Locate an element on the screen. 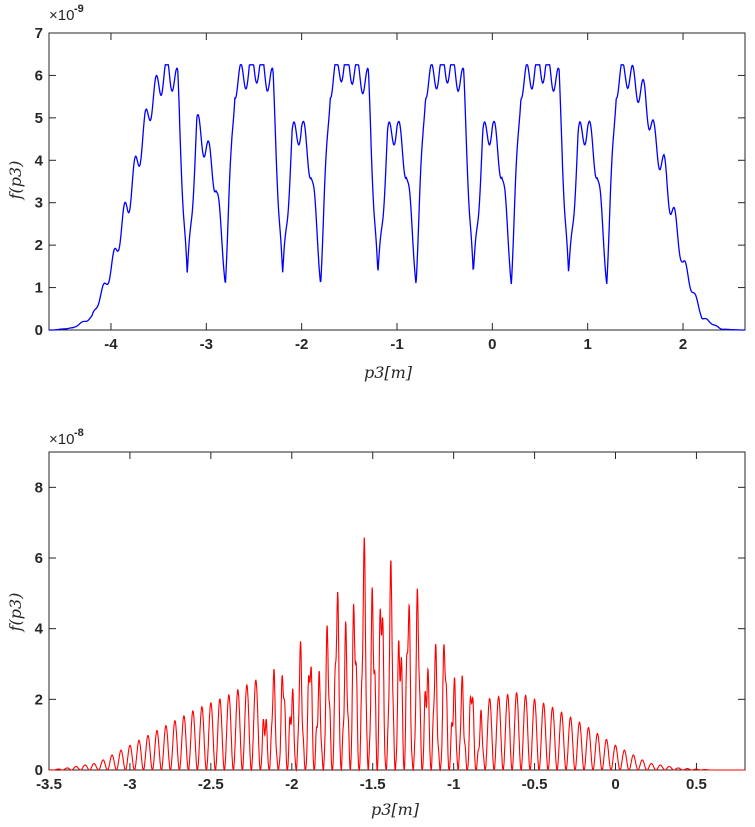  top-chart-y-tick-label: 1 is located at coordinates (39, 288).